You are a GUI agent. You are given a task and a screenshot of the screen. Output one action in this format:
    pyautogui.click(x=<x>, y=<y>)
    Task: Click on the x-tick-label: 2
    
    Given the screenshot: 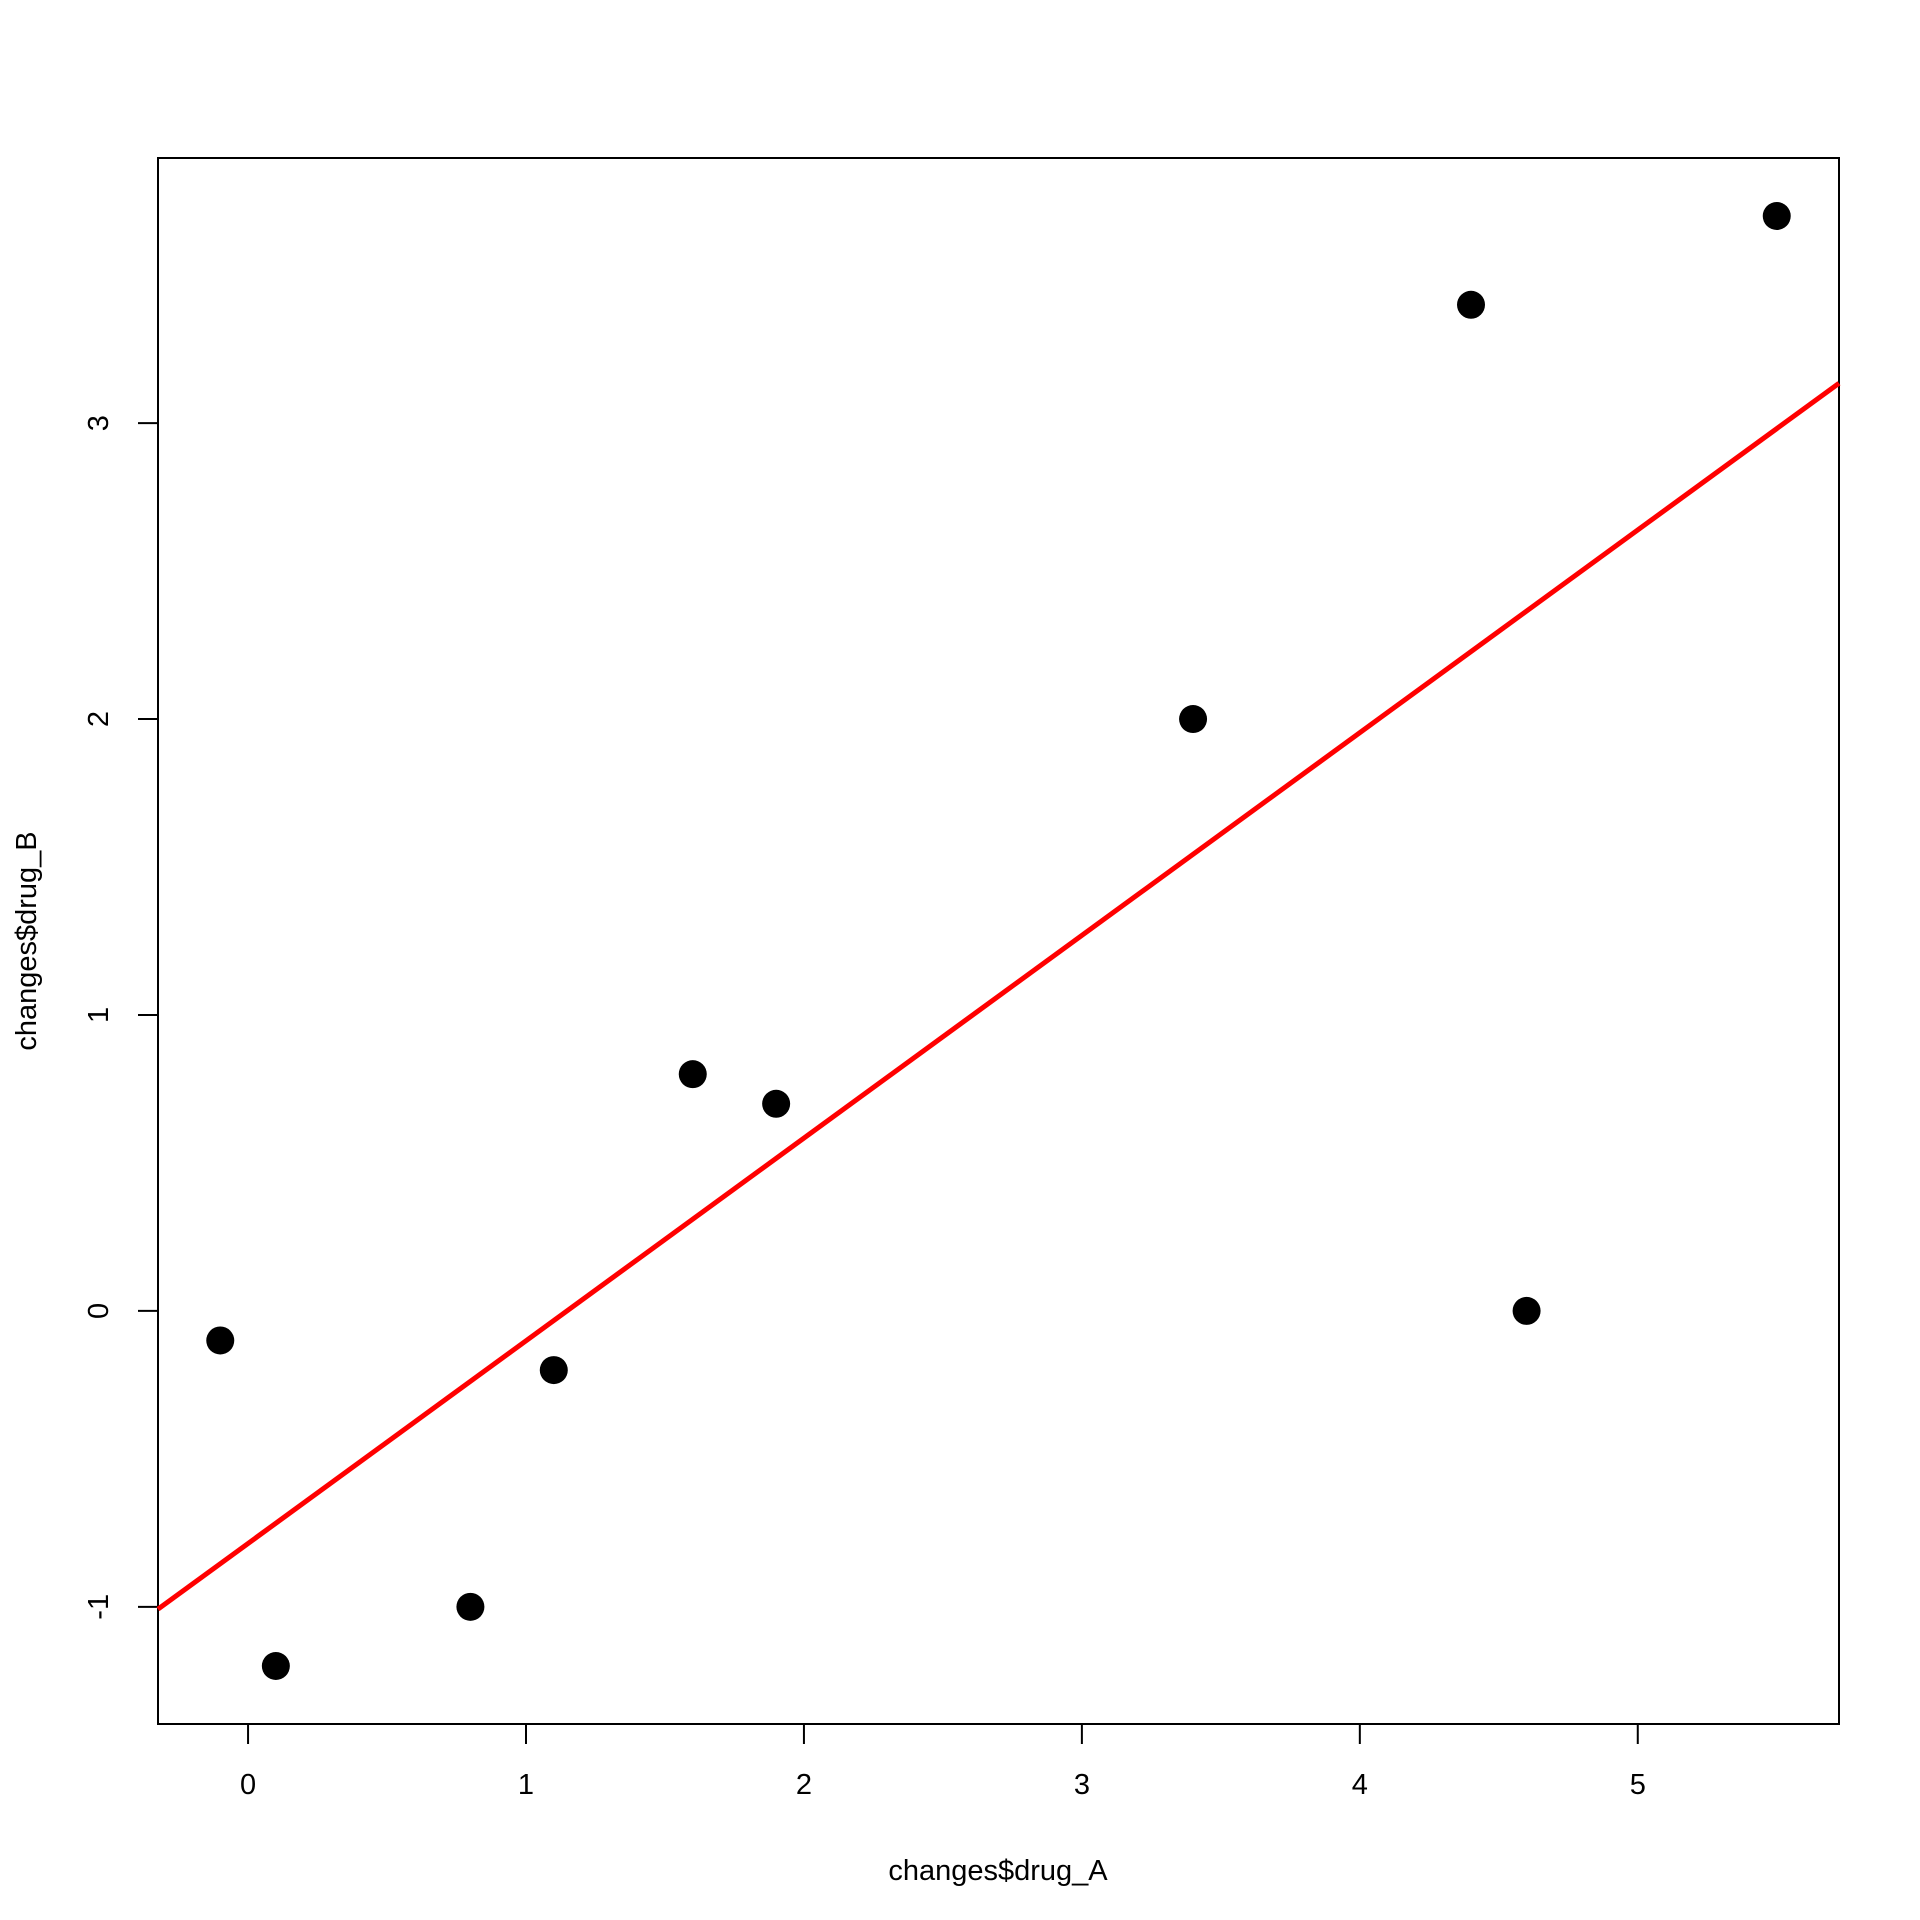 What is the action you would take?
    pyautogui.click(x=804, y=1785)
    